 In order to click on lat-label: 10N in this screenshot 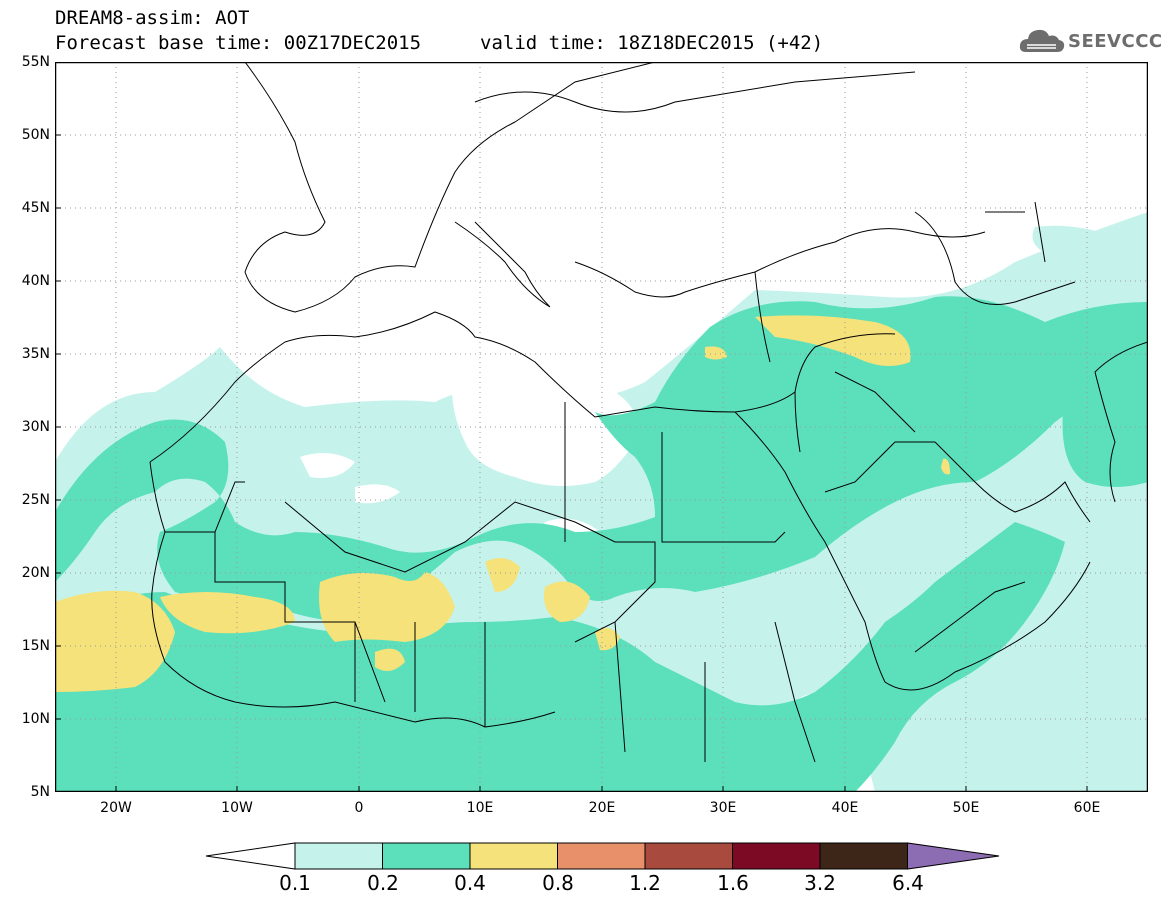, I will do `click(35, 719)`.